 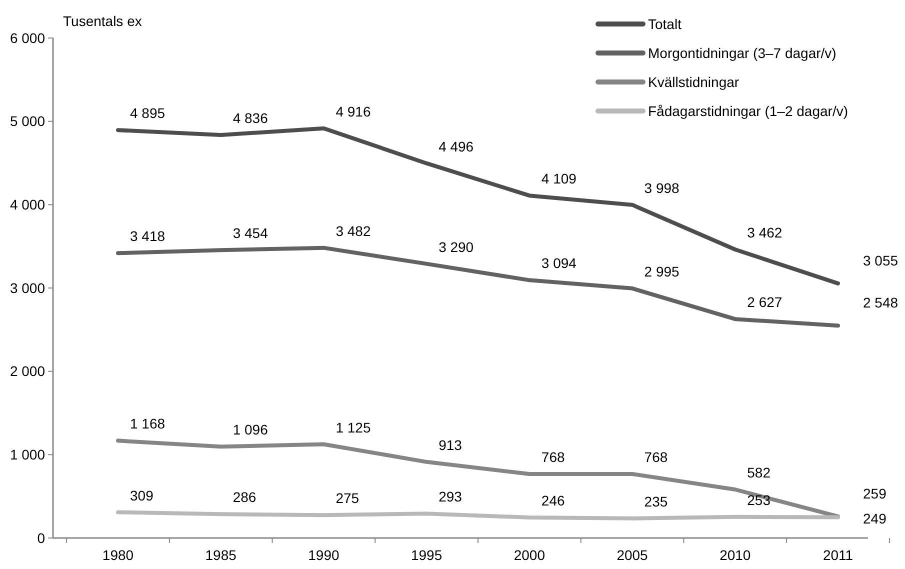 What do you see at coordinates (28, 204) in the screenshot?
I see `y-tick-label: 4 000` at bounding box center [28, 204].